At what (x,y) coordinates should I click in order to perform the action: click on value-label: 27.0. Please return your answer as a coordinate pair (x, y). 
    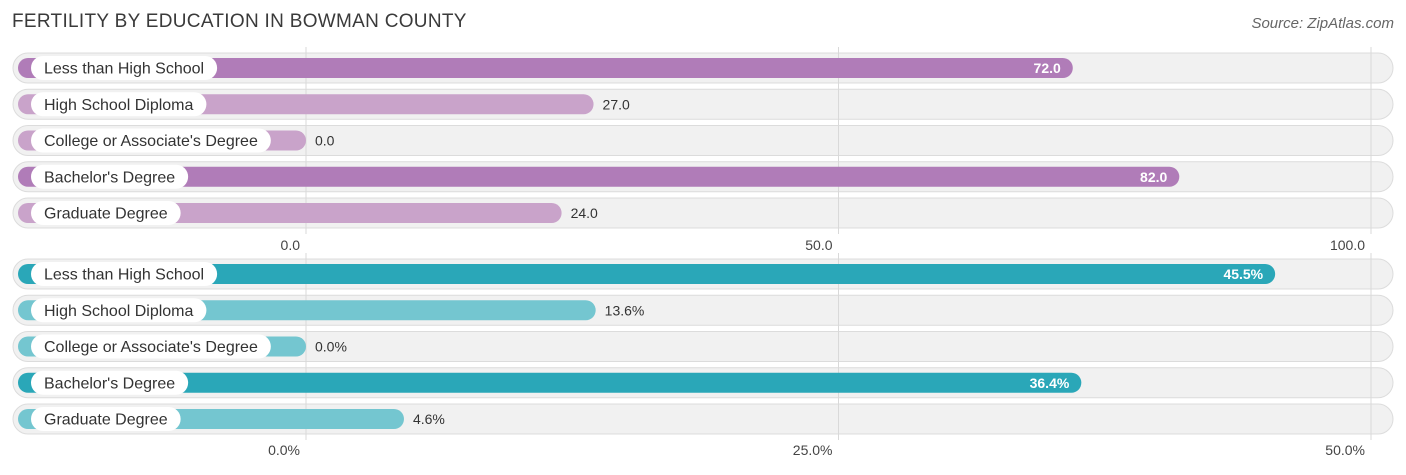
    Looking at the image, I should click on (616, 104).